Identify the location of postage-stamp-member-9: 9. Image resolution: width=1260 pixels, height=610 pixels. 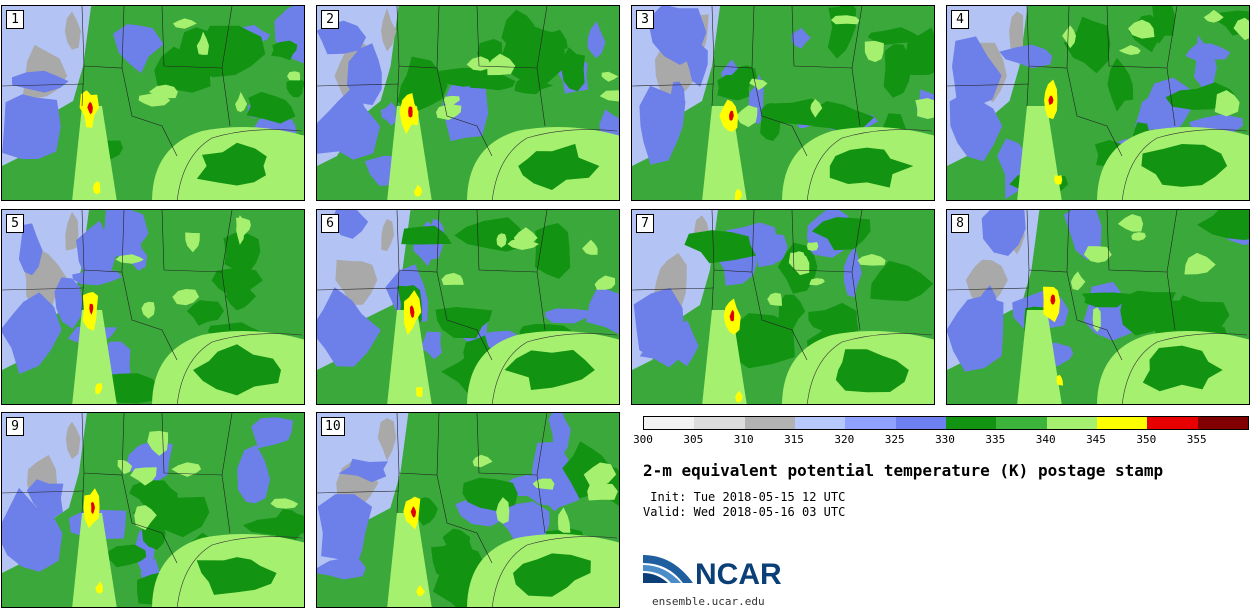
(153, 510).